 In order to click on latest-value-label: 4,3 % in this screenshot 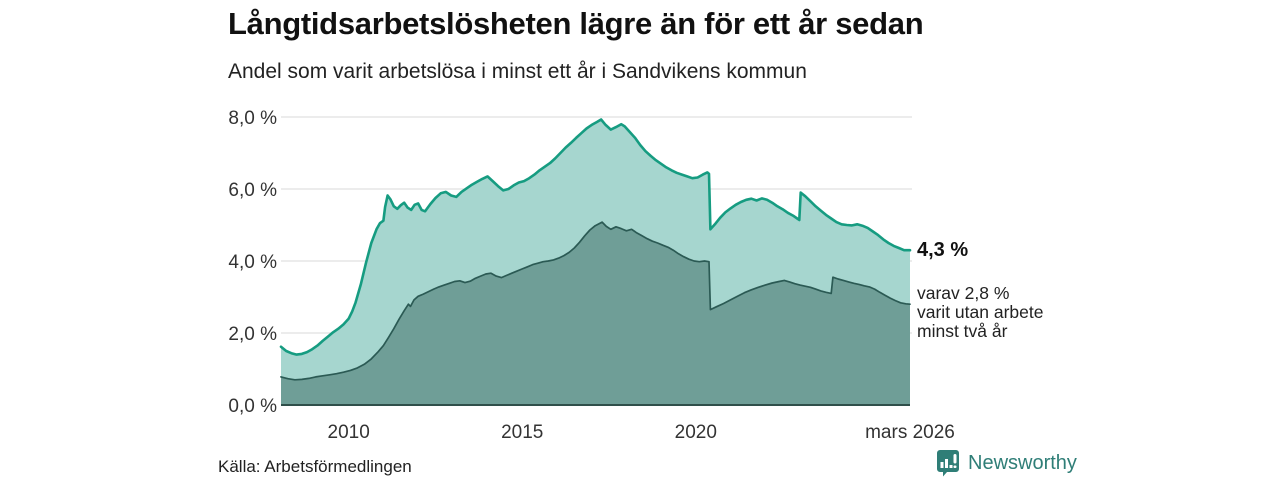, I will do `click(943, 250)`.